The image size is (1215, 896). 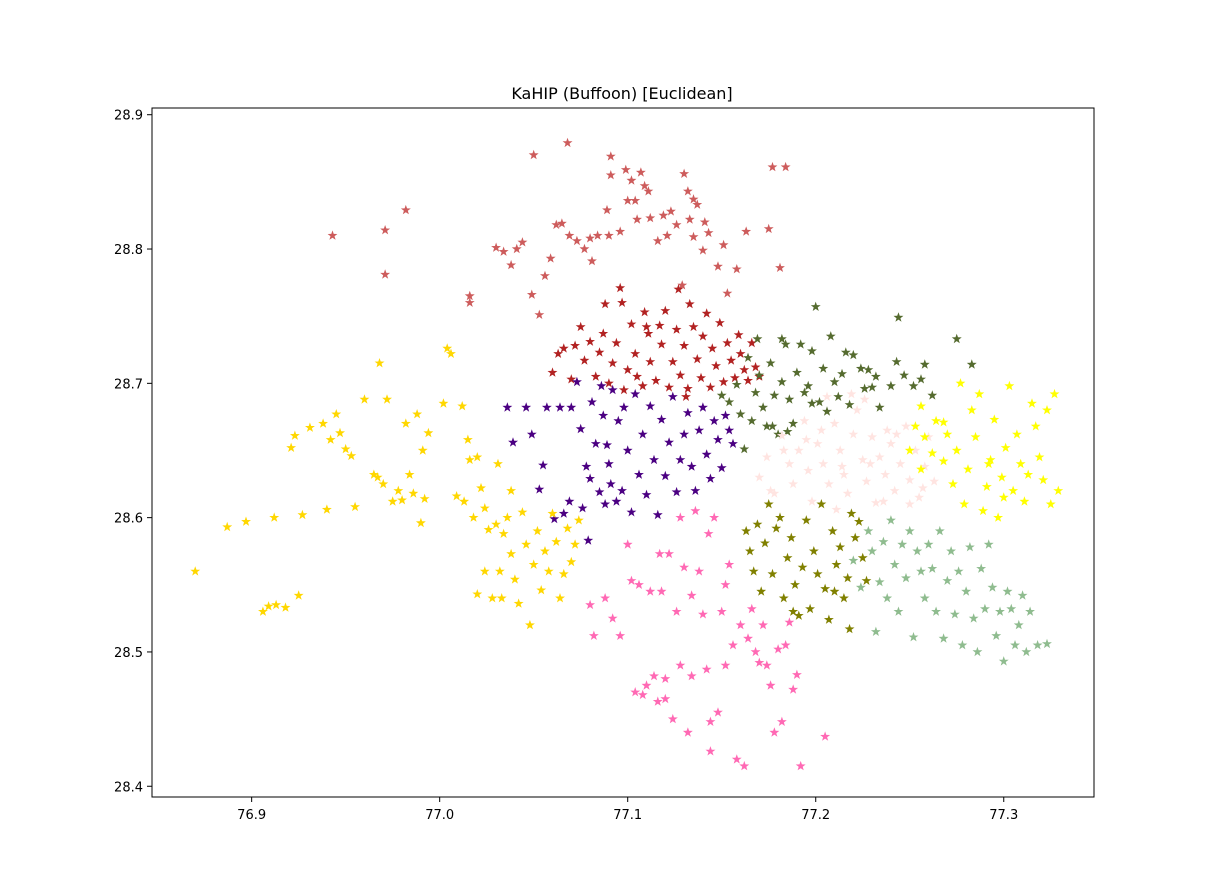 What do you see at coordinates (815, 815) in the screenshot?
I see `x-tick-label: 77.2` at bounding box center [815, 815].